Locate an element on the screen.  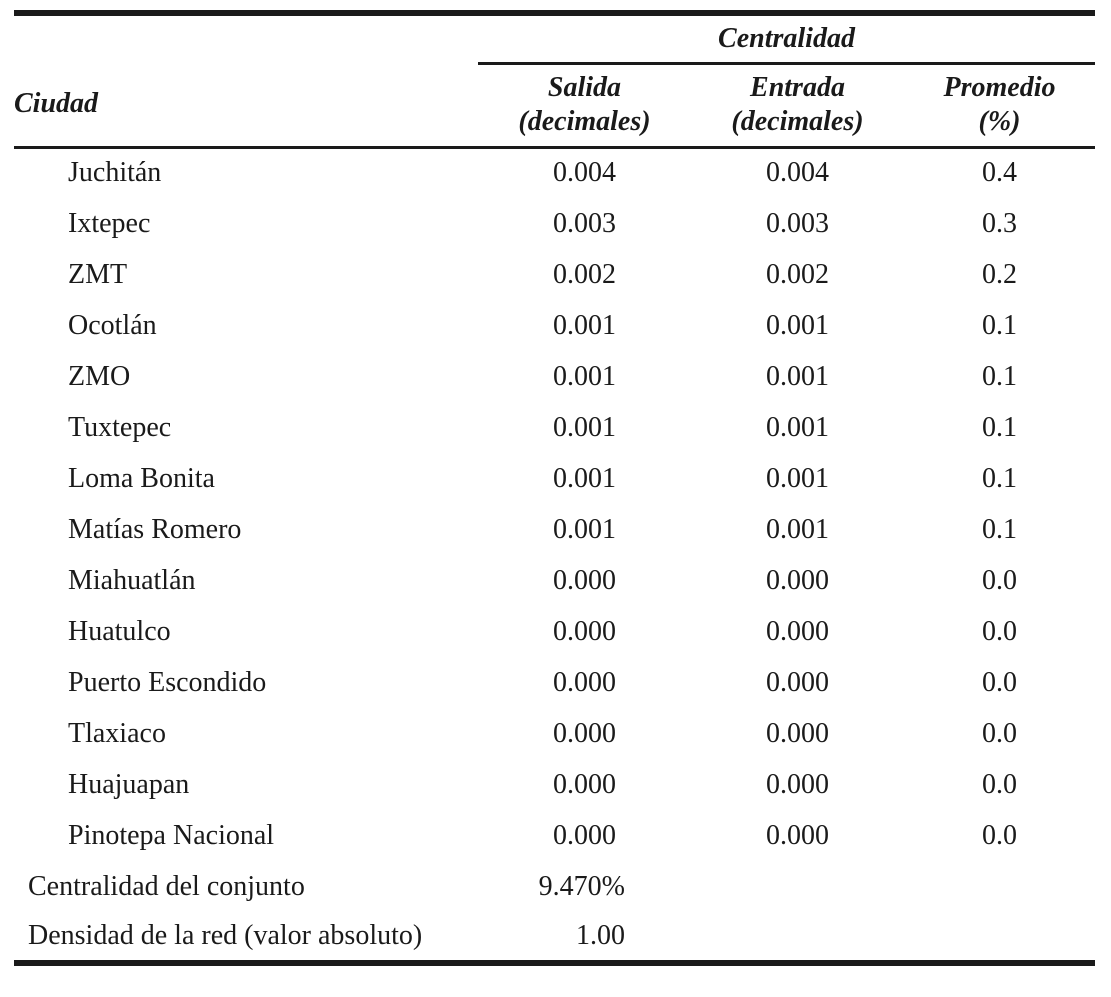
salida-column-header: Salida (decimales) is located at coordinates (584, 106).